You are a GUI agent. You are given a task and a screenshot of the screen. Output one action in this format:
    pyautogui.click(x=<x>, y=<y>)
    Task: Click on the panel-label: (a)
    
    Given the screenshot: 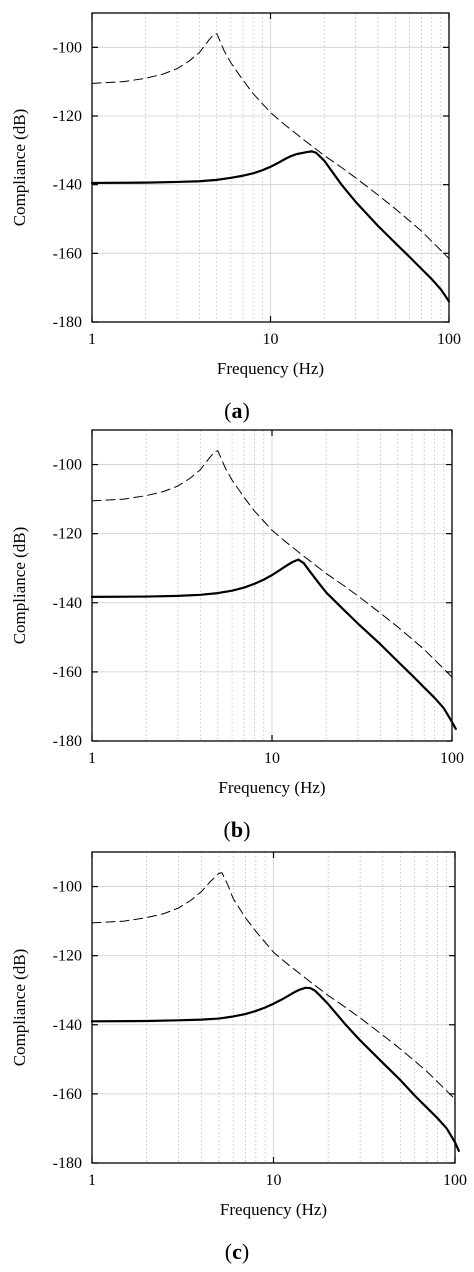 What is the action you would take?
    pyautogui.click(x=237, y=410)
    